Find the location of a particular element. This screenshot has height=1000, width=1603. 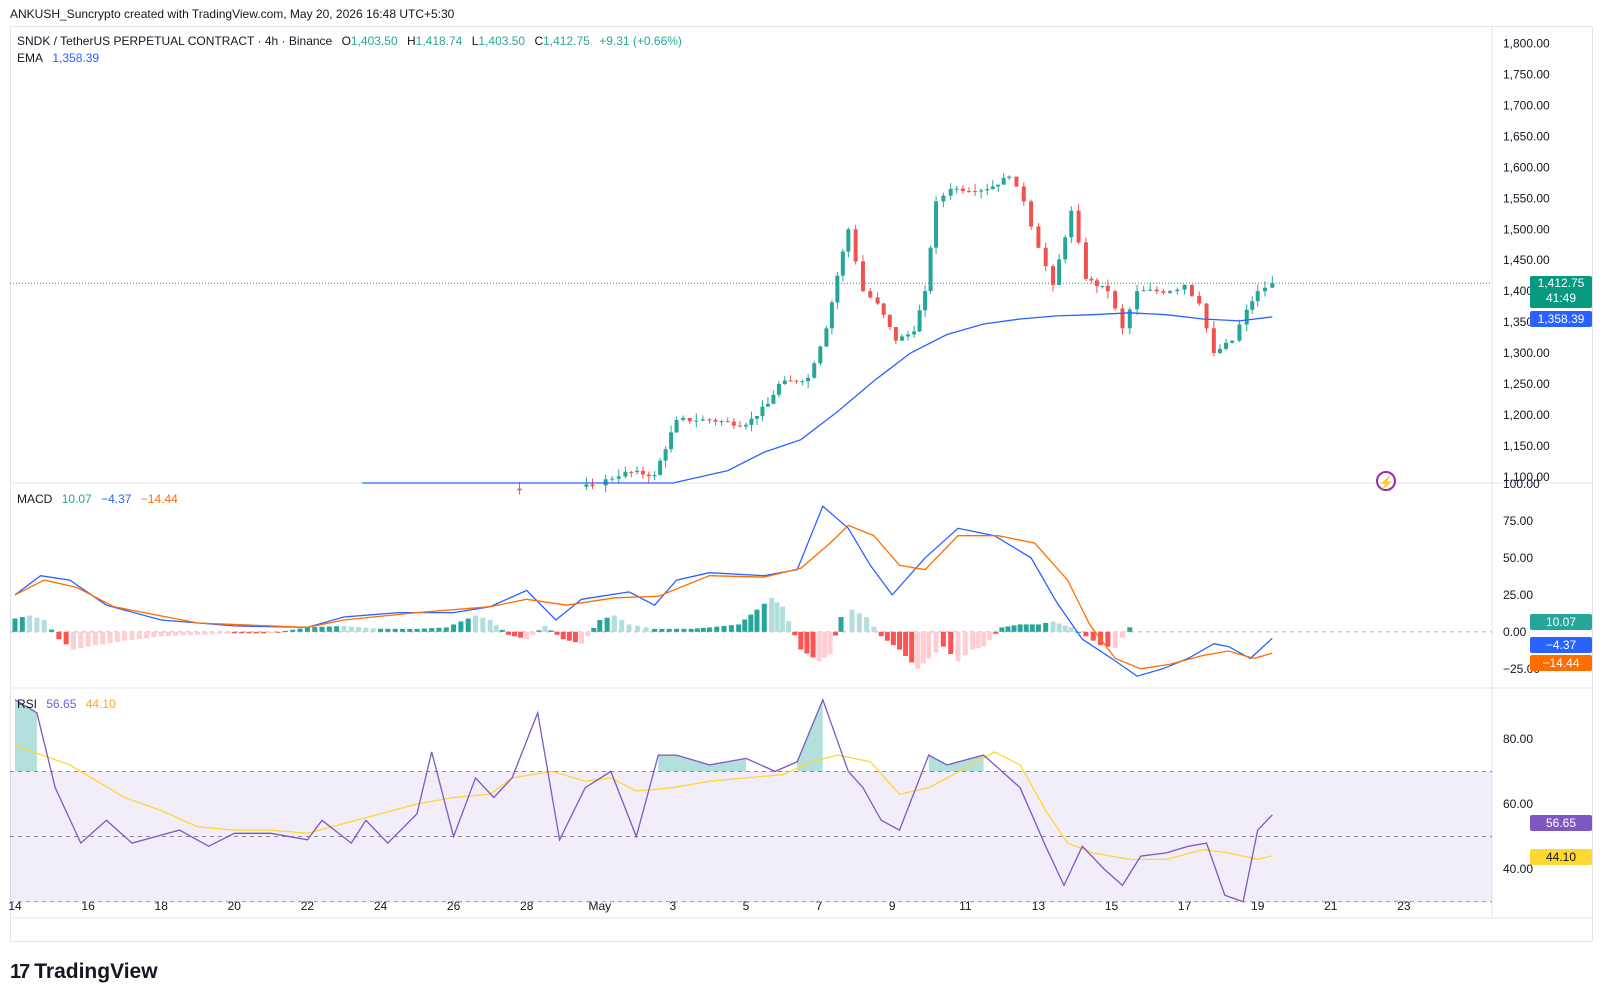

ema-legend: EMA 1,358.39 is located at coordinates (61, 58).